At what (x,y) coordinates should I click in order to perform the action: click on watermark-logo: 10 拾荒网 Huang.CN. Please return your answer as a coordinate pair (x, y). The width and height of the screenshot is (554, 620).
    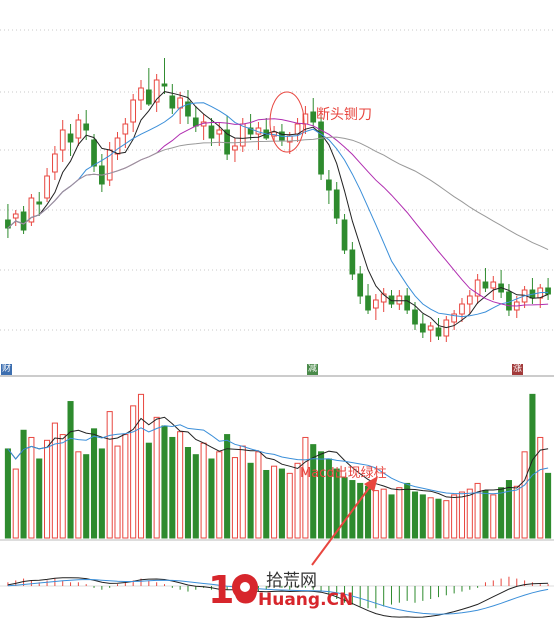
    Looking at the image, I should click on (280, 591).